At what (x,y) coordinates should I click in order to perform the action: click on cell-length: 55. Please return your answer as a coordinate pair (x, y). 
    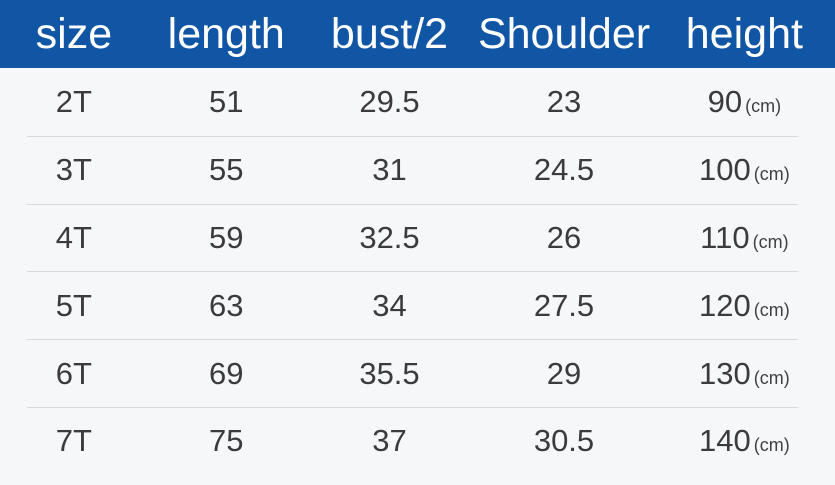
    Looking at the image, I should click on (226, 170).